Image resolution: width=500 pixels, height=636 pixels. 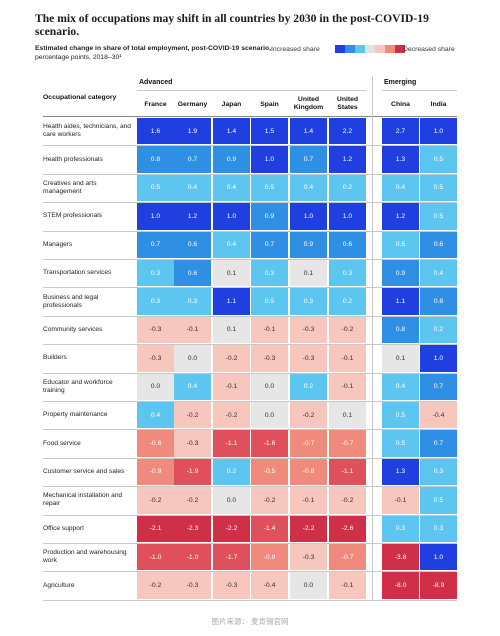 What do you see at coordinates (269, 472) in the screenshot?
I see `heatmap-cell: -0.5` at bounding box center [269, 472].